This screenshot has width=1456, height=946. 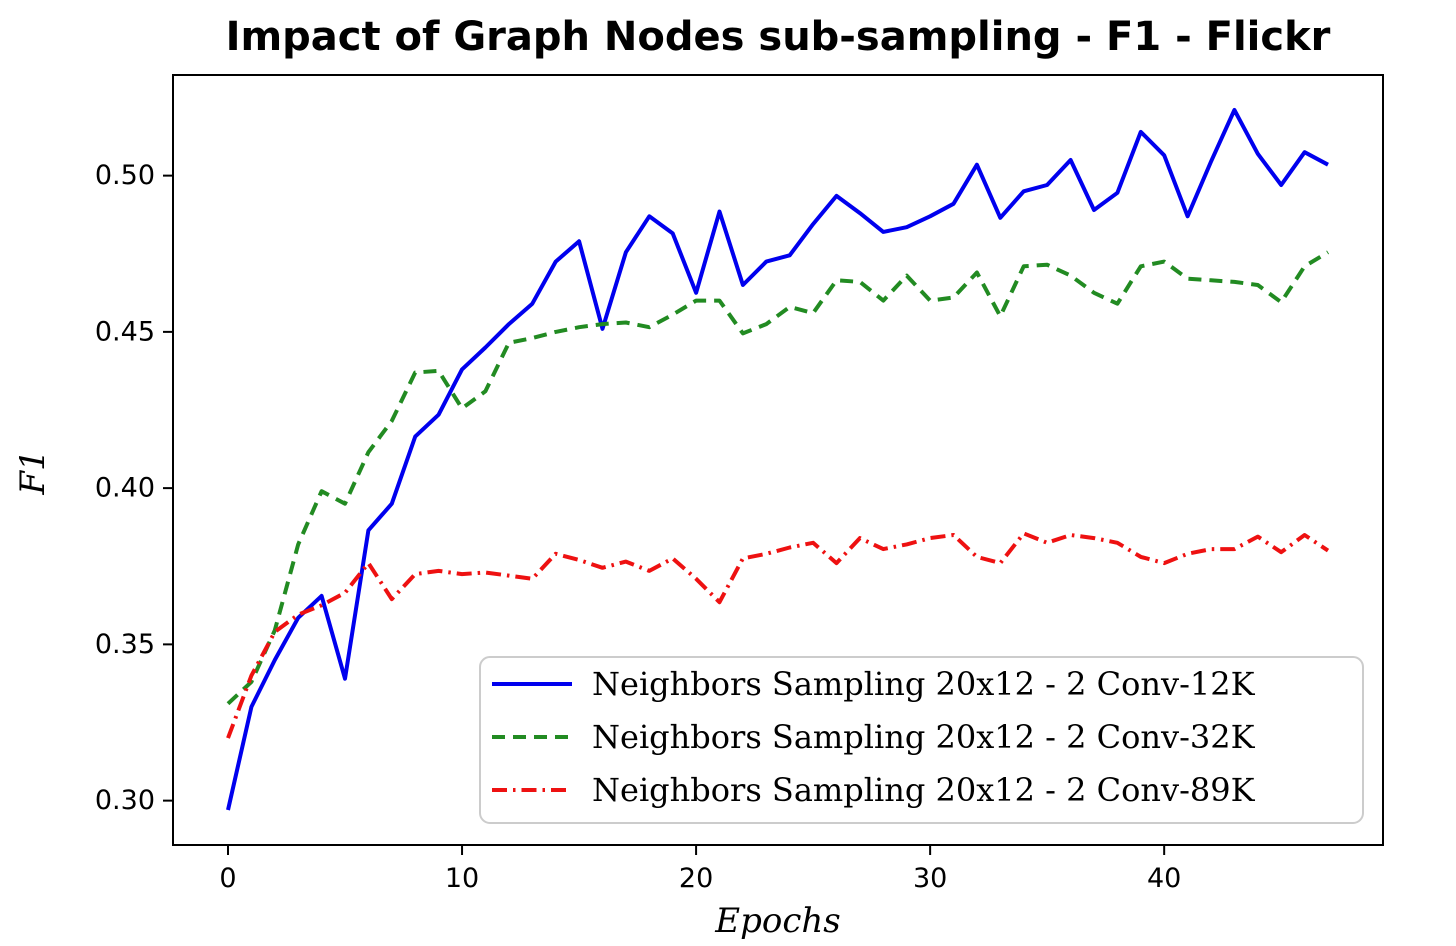 I want to click on x-axis-label: Epochs, so click(x=777, y=921).